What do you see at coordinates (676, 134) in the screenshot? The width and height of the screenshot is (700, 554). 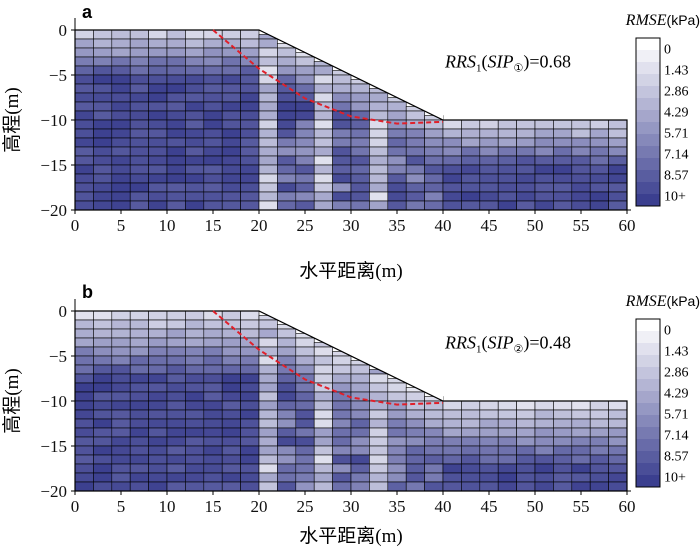 I see `colorbar-tick-label: 5.71` at bounding box center [676, 134].